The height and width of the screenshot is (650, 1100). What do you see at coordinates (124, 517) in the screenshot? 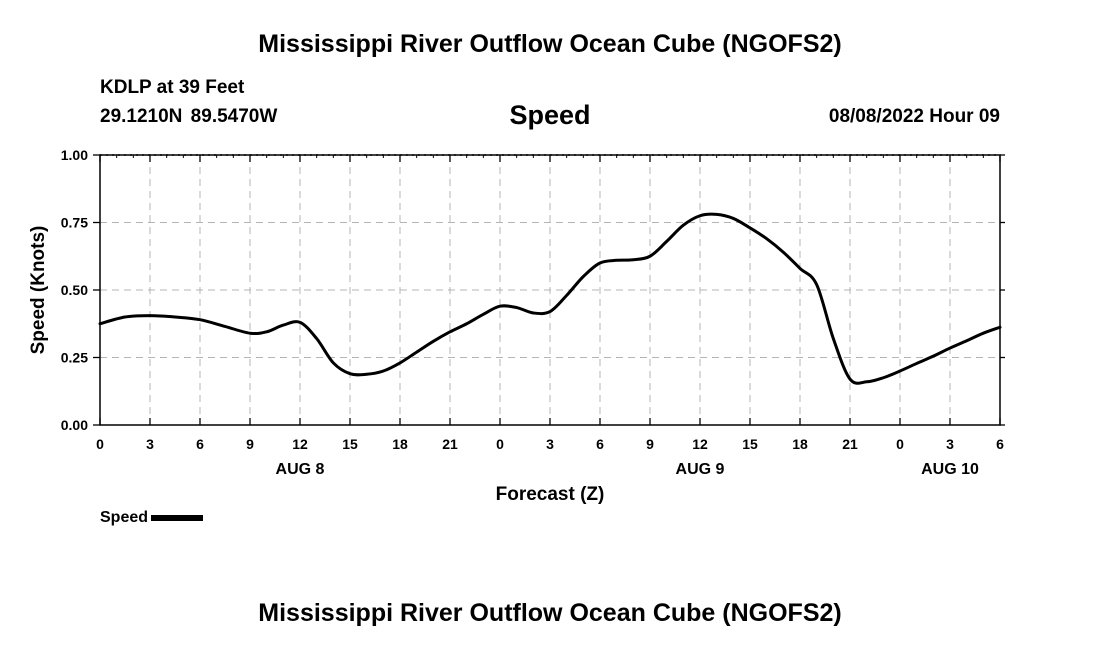
I see `legend-label: Speed` at bounding box center [124, 517].